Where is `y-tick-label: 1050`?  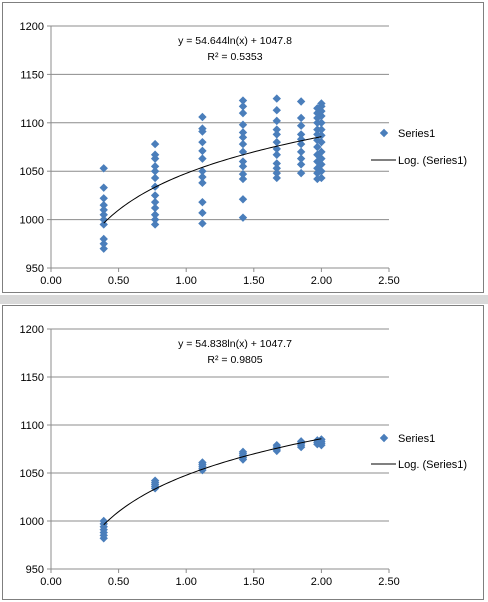 y-tick-label: 1050 is located at coordinates (32, 474).